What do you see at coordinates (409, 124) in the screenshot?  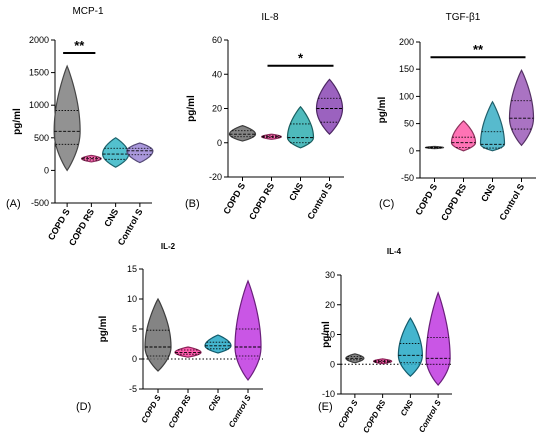 I see `y-tick-label: 50` at bounding box center [409, 124].